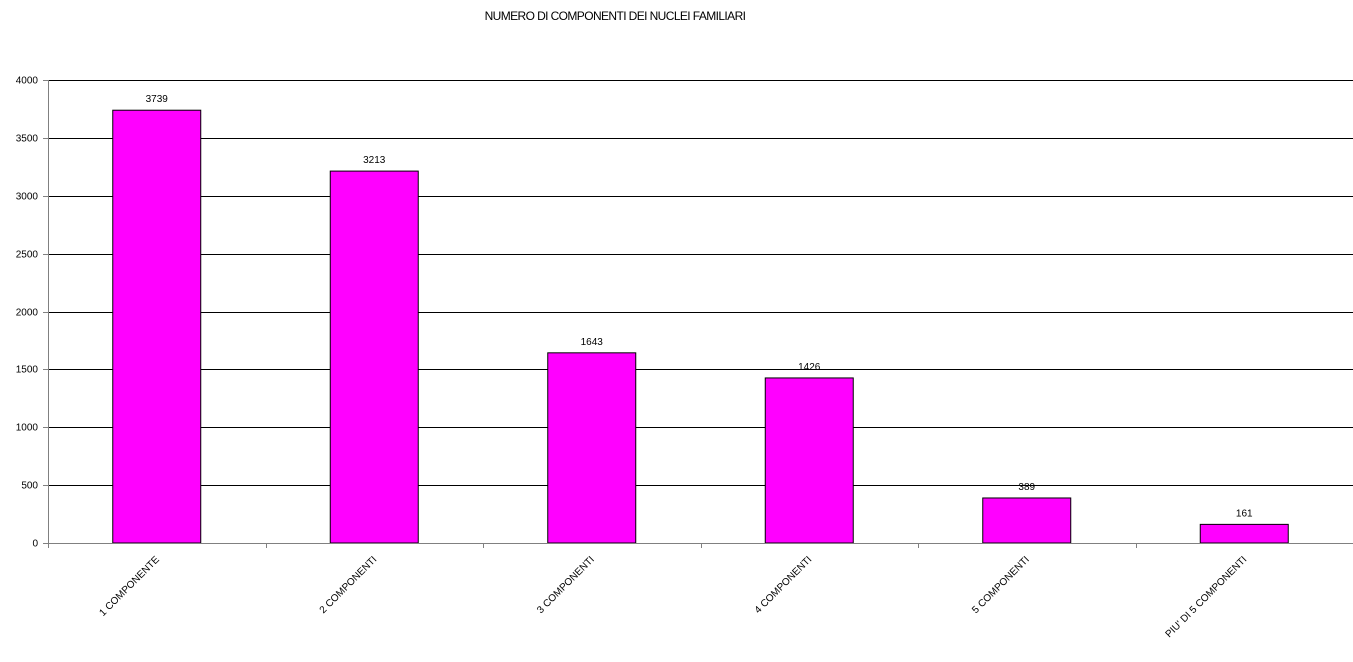  I want to click on y-tick-label: 0, so click(35, 544).